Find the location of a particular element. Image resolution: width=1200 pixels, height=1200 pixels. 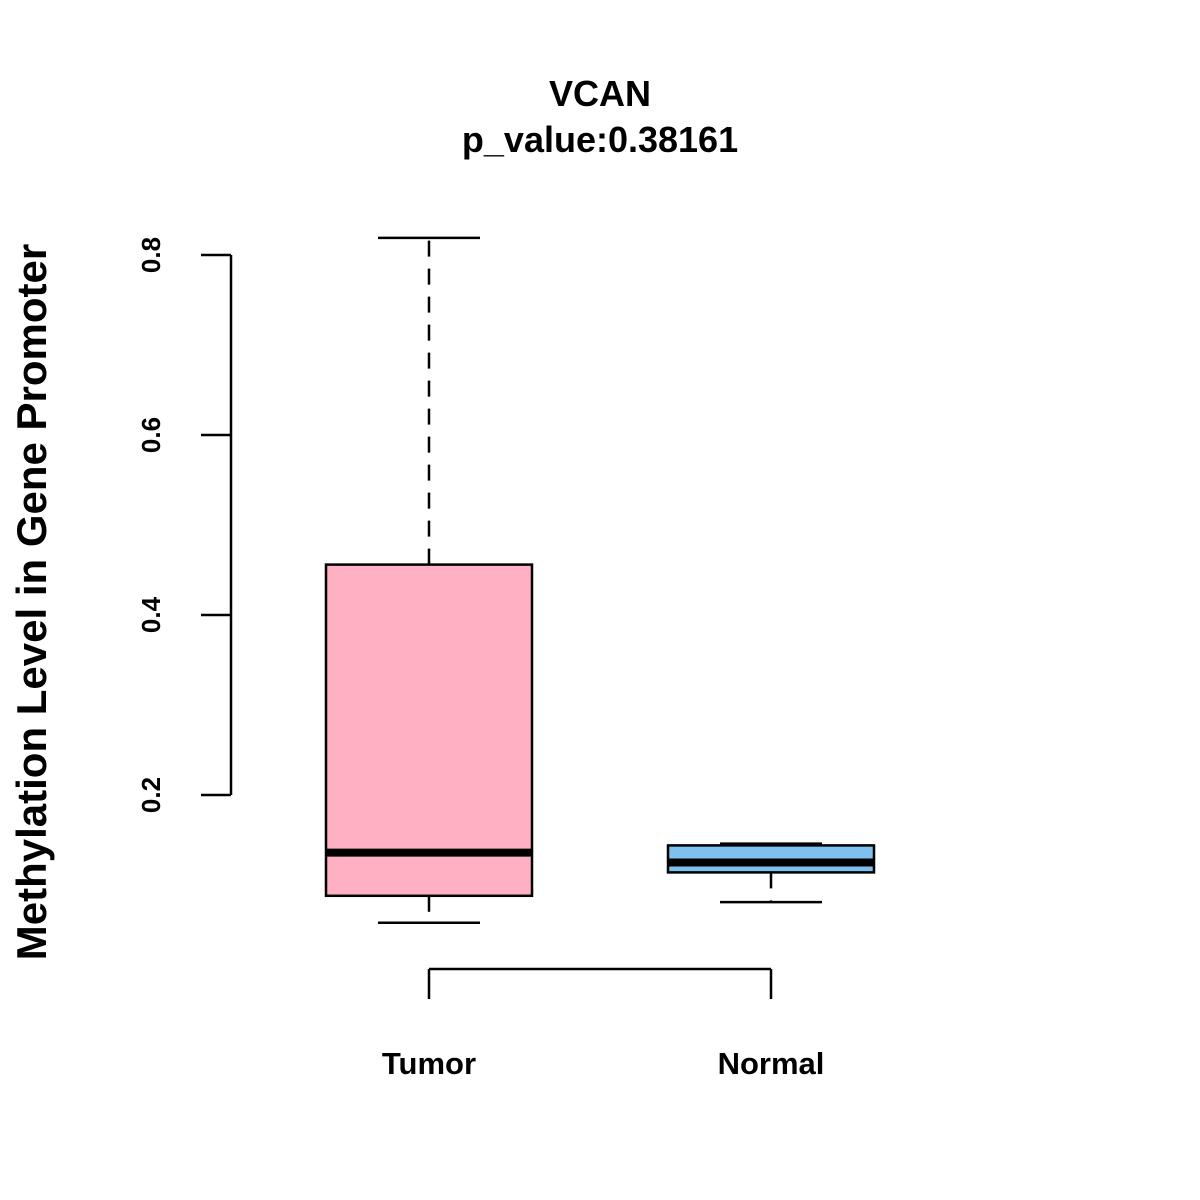

y-axis: 0.2 0.4 0.6 0.8 is located at coordinates (184, 525).